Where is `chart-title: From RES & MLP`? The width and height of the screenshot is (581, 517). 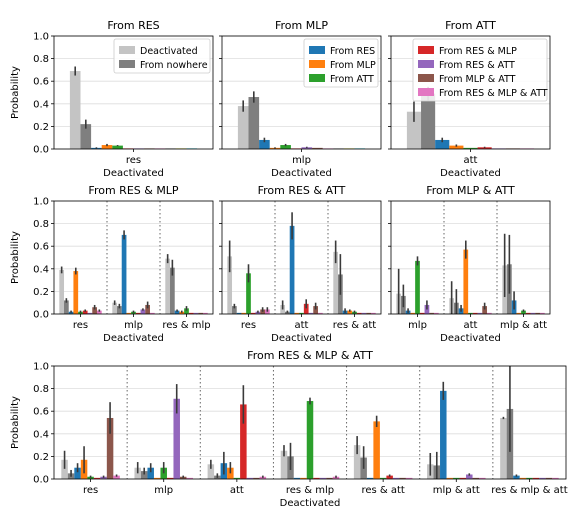
chart-title: From RES & MLP is located at coordinates (133, 190).